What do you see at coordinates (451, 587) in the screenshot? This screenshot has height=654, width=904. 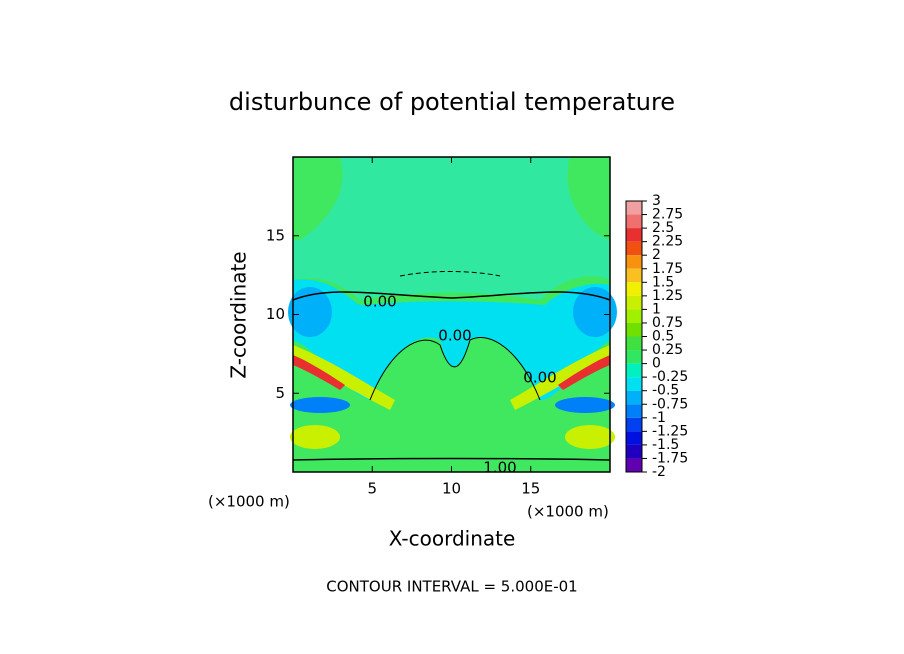 I see `footer: CONTOUR INTERVAL = 5.000E-01` at bounding box center [451, 587].